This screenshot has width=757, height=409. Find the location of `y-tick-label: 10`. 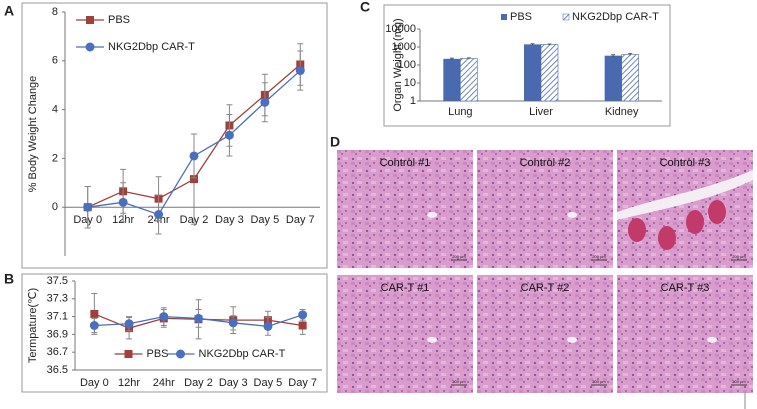

y-tick-label: 10 is located at coordinates (410, 83).